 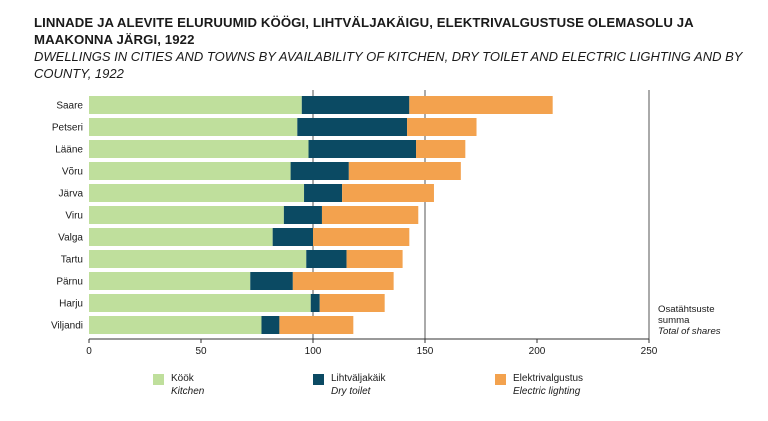 What do you see at coordinates (441, 149) in the screenshot?
I see `bar-lääne-series-2` at bounding box center [441, 149].